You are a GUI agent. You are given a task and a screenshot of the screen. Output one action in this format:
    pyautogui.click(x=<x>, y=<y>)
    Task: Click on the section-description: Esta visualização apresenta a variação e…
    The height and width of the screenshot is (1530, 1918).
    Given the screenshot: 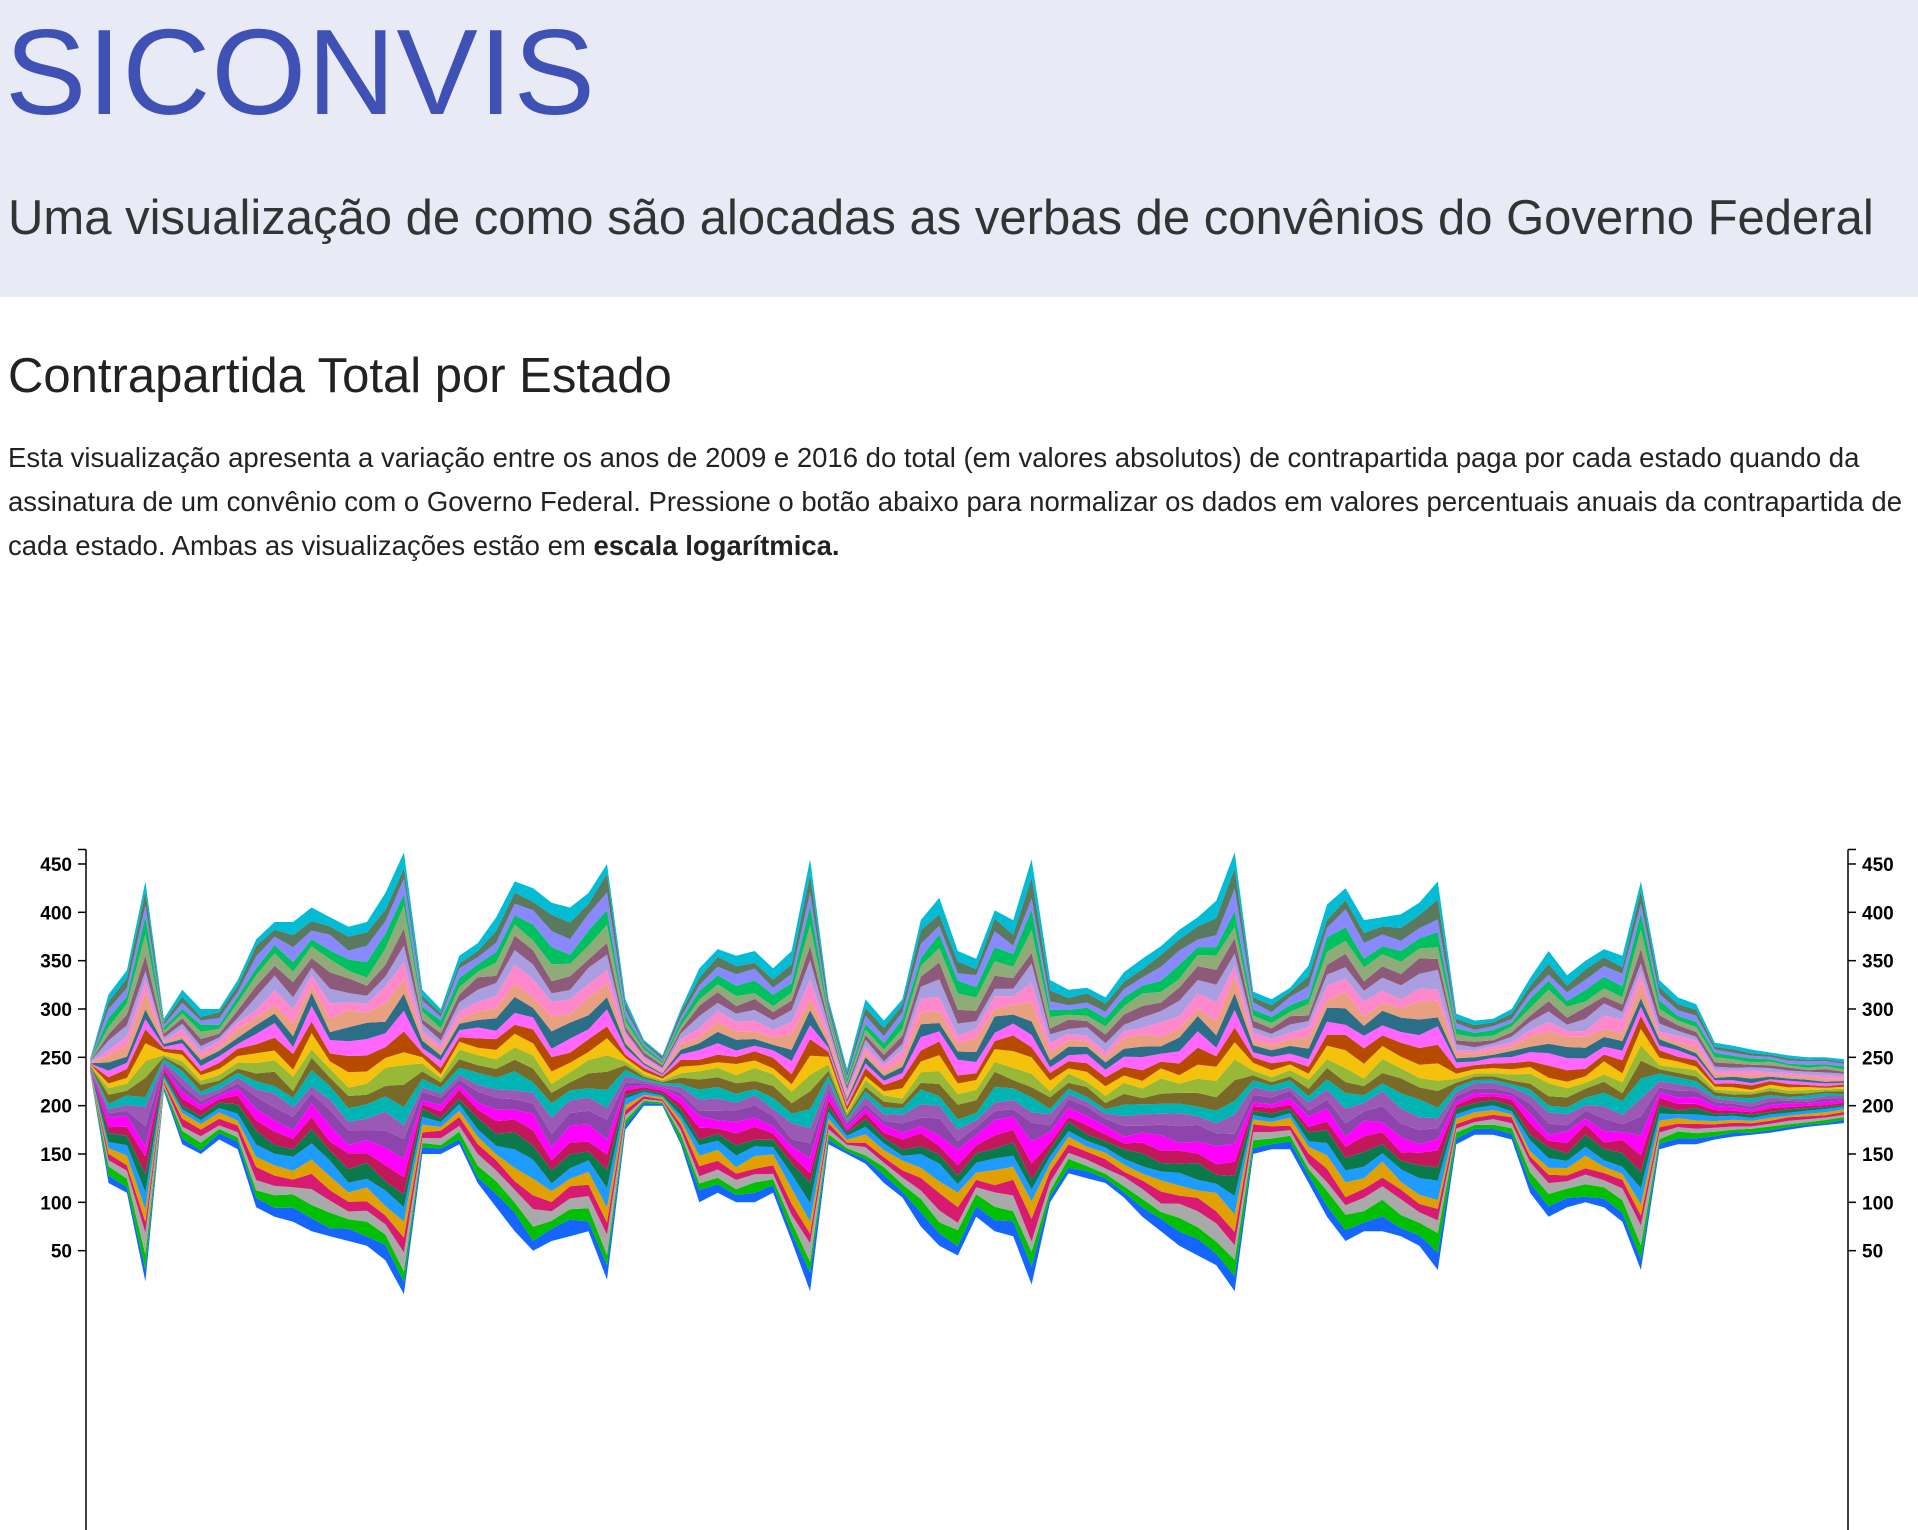 What is the action you would take?
    pyautogui.click(x=958, y=502)
    